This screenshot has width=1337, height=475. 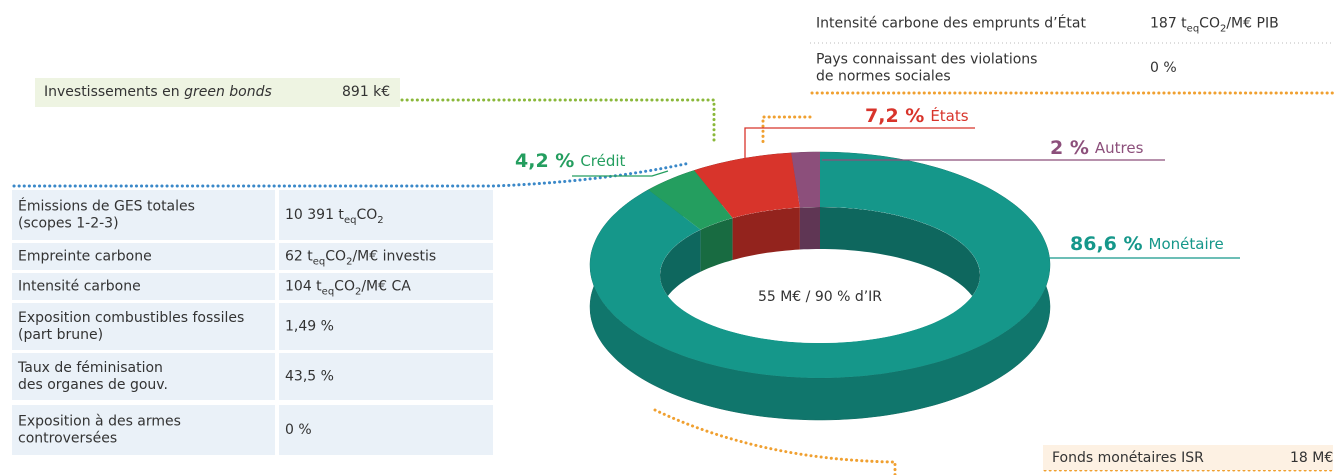 I want to click on row-label: Intensité carbone, so click(x=79, y=287).